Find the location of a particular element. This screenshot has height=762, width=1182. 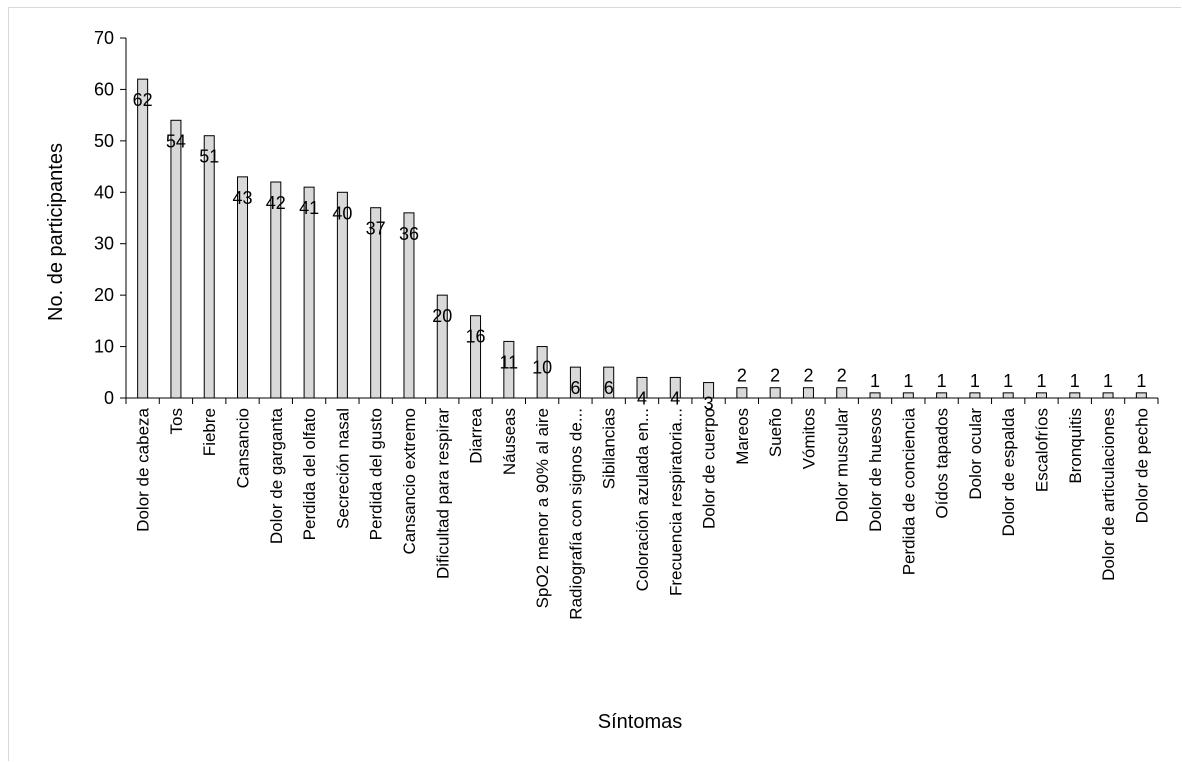

data-label: 3 is located at coordinates (709, 404).